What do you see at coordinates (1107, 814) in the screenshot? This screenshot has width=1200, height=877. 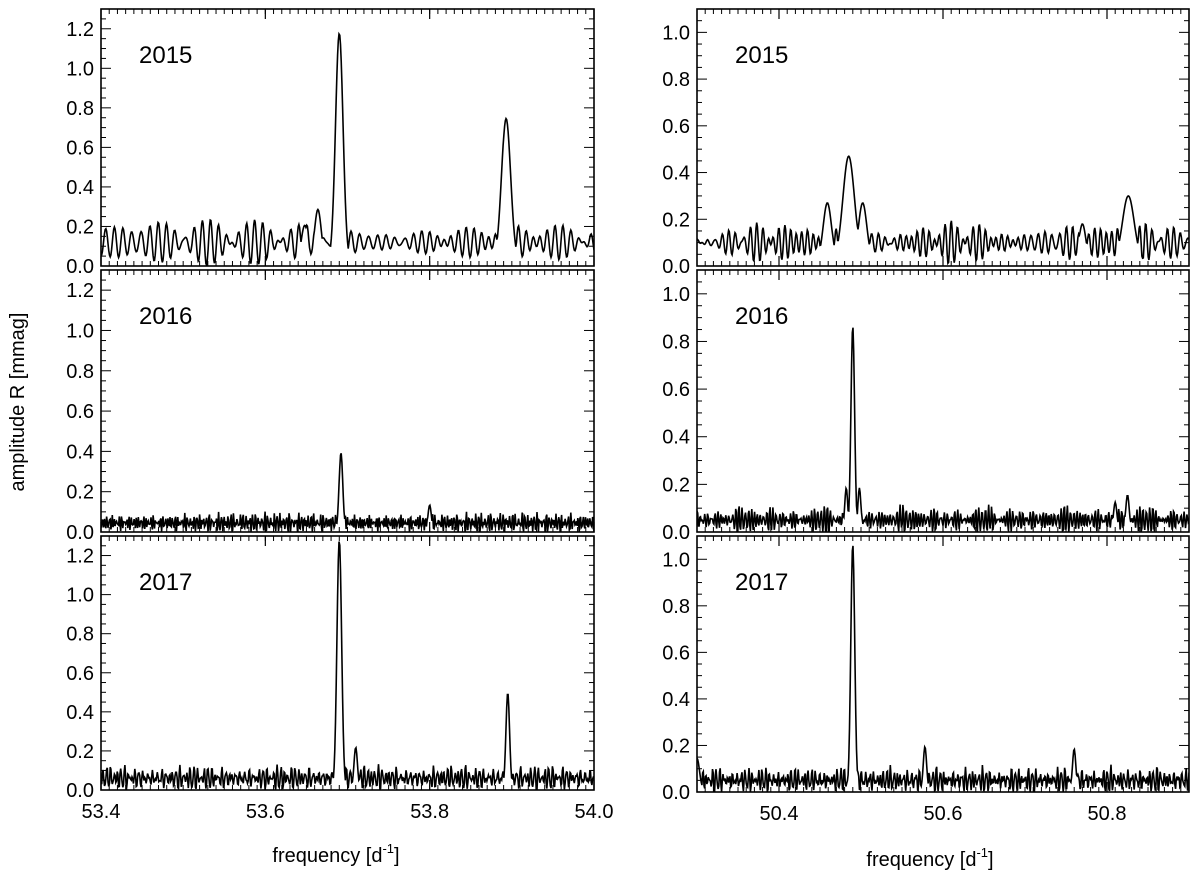 I see `x-tick-label: 50.8` at bounding box center [1107, 814].